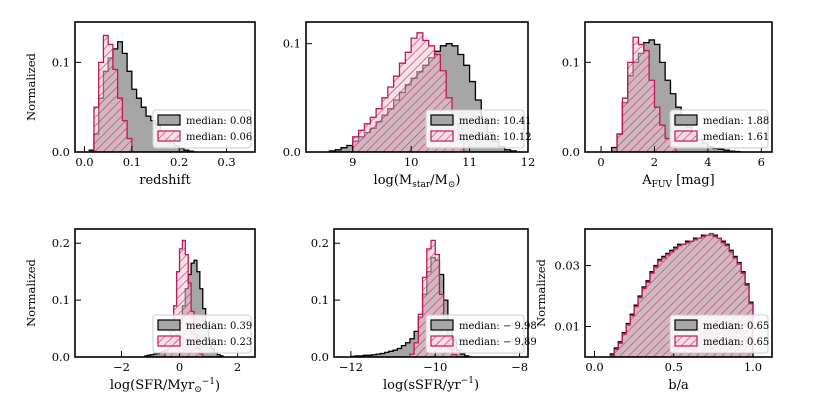  I want to click on x-tick-label: 0.2, so click(179, 162).